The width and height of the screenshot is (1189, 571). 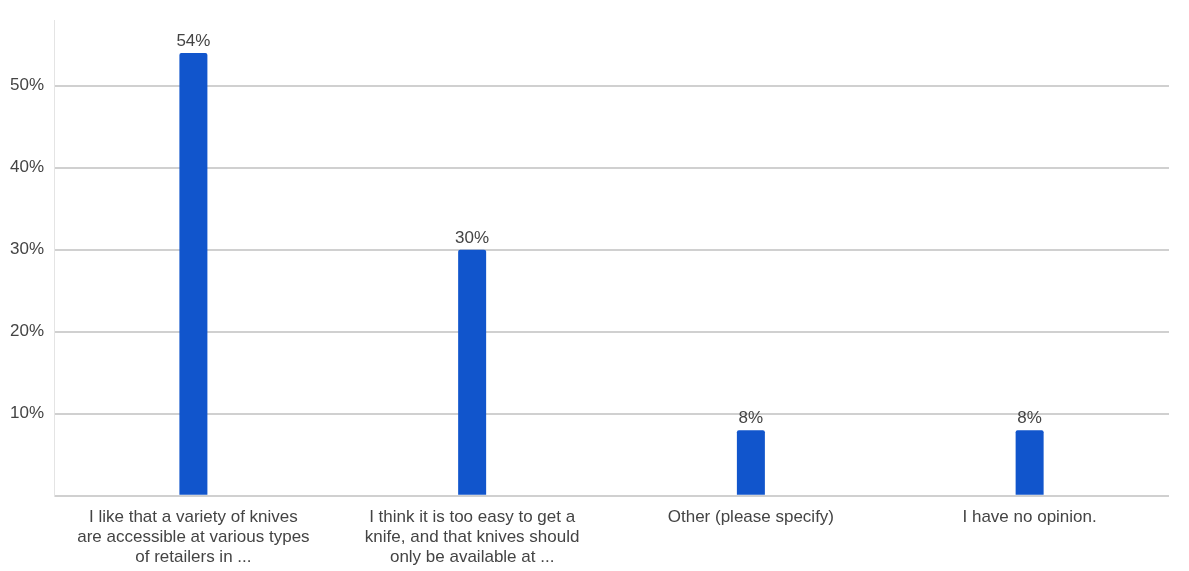 What do you see at coordinates (27, 167) in the screenshot?
I see `y-tick-label: 40%` at bounding box center [27, 167].